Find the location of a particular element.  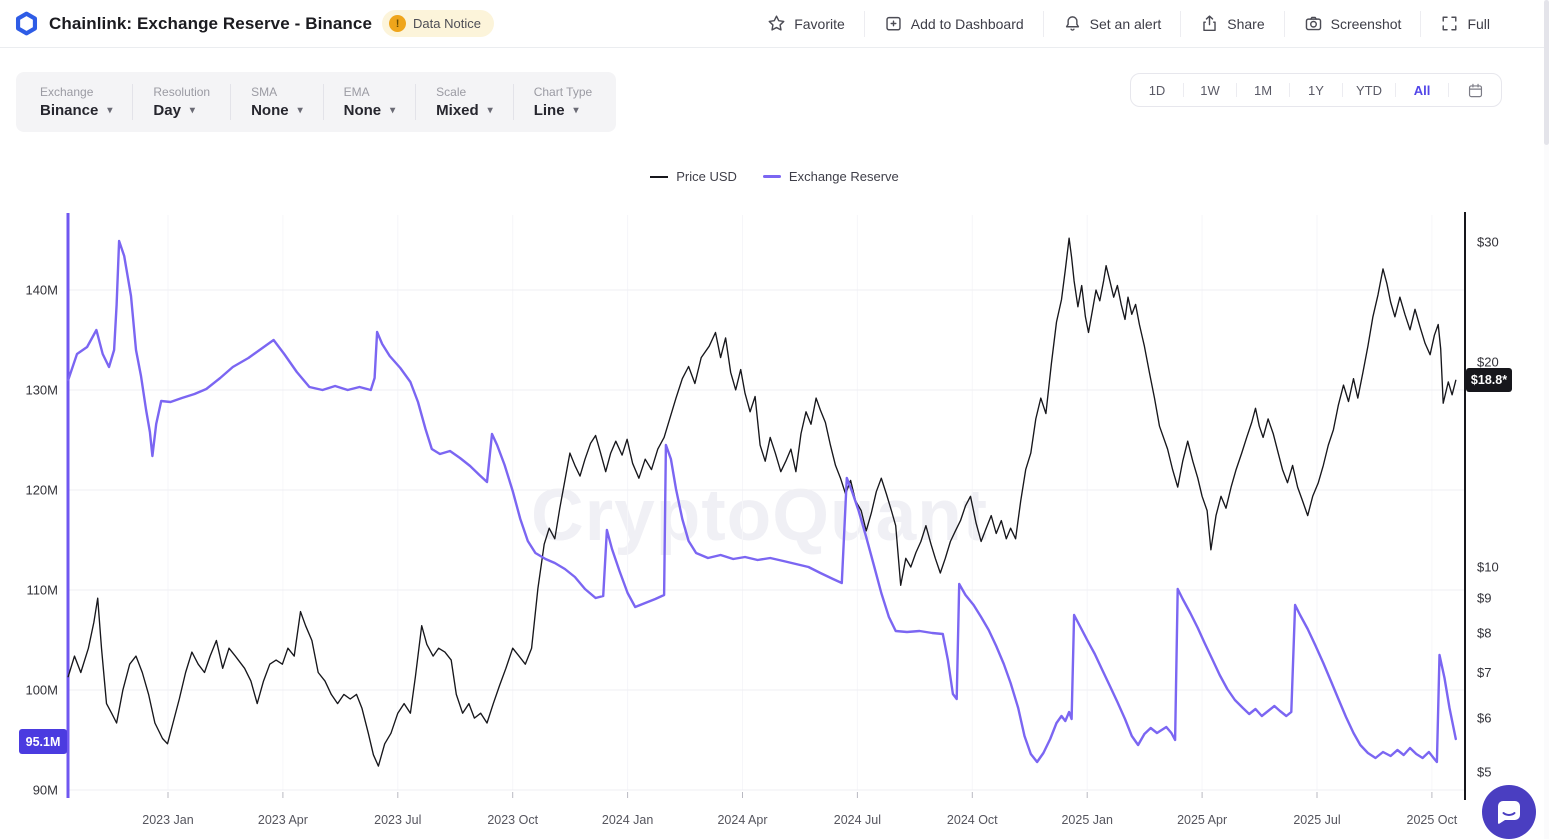

favorite-button: Favorite is located at coordinates (806, 24).